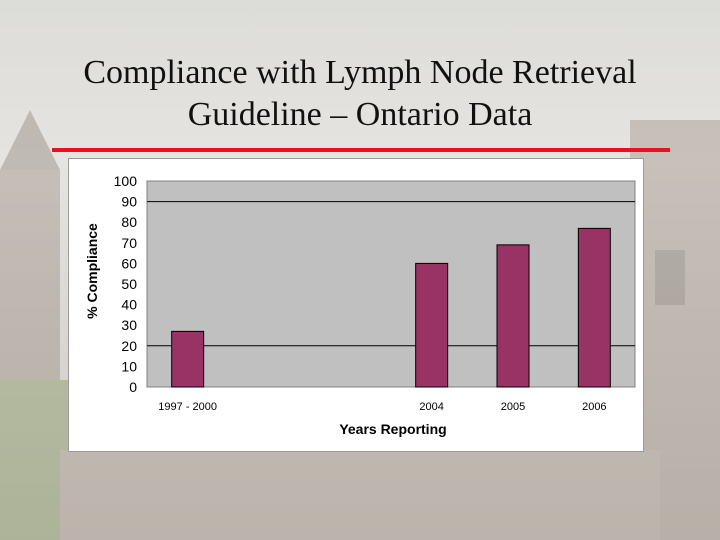 The image size is (720, 540). Describe the element at coordinates (431, 407) in the screenshot. I see `x-tick-label-3: 2004` at that location.